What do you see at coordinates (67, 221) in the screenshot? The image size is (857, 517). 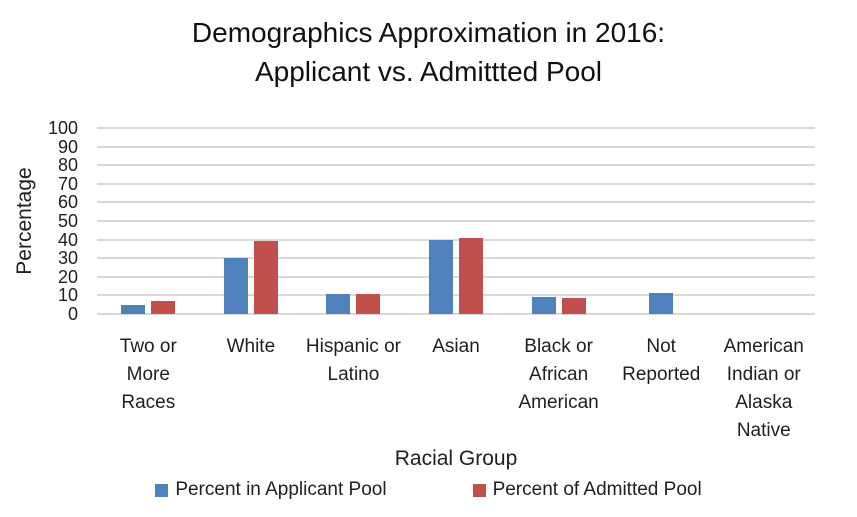 I see `y-tick-label: 50` at bounding box center [67, 221].